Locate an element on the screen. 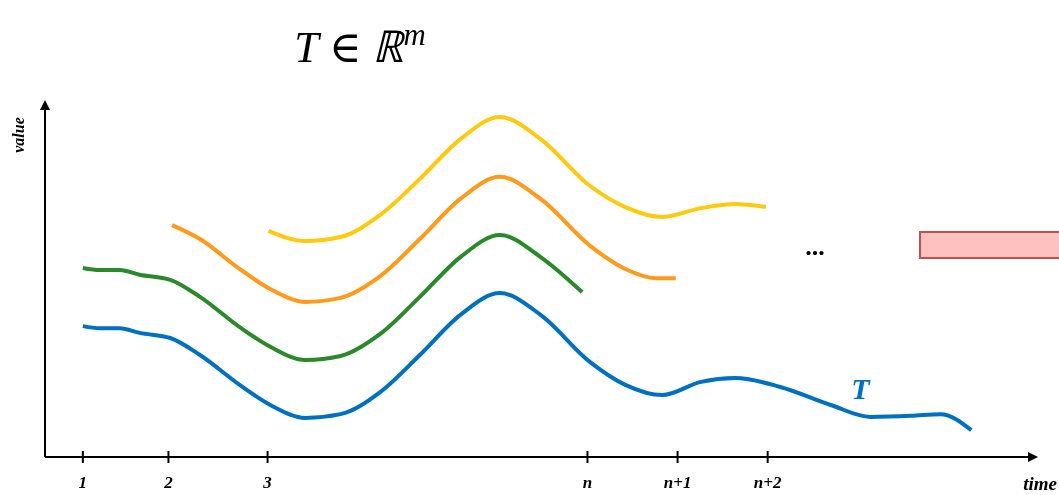  x-axis-title: time is located at coordinates (1040, 483).